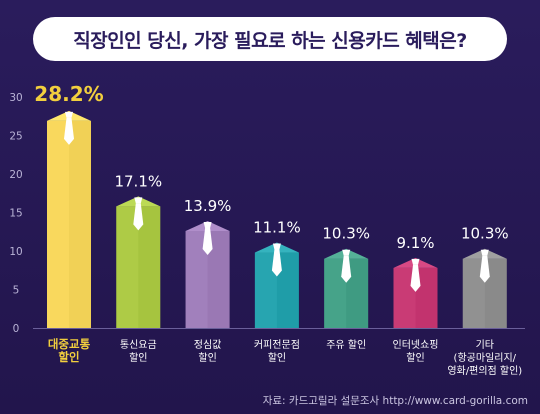 This screenshot has width=540, height=414. I want to click on chart-title: 직장인인 당신, 가장 필요로 하는 신용카드 혜택은?, so click(270, 40).